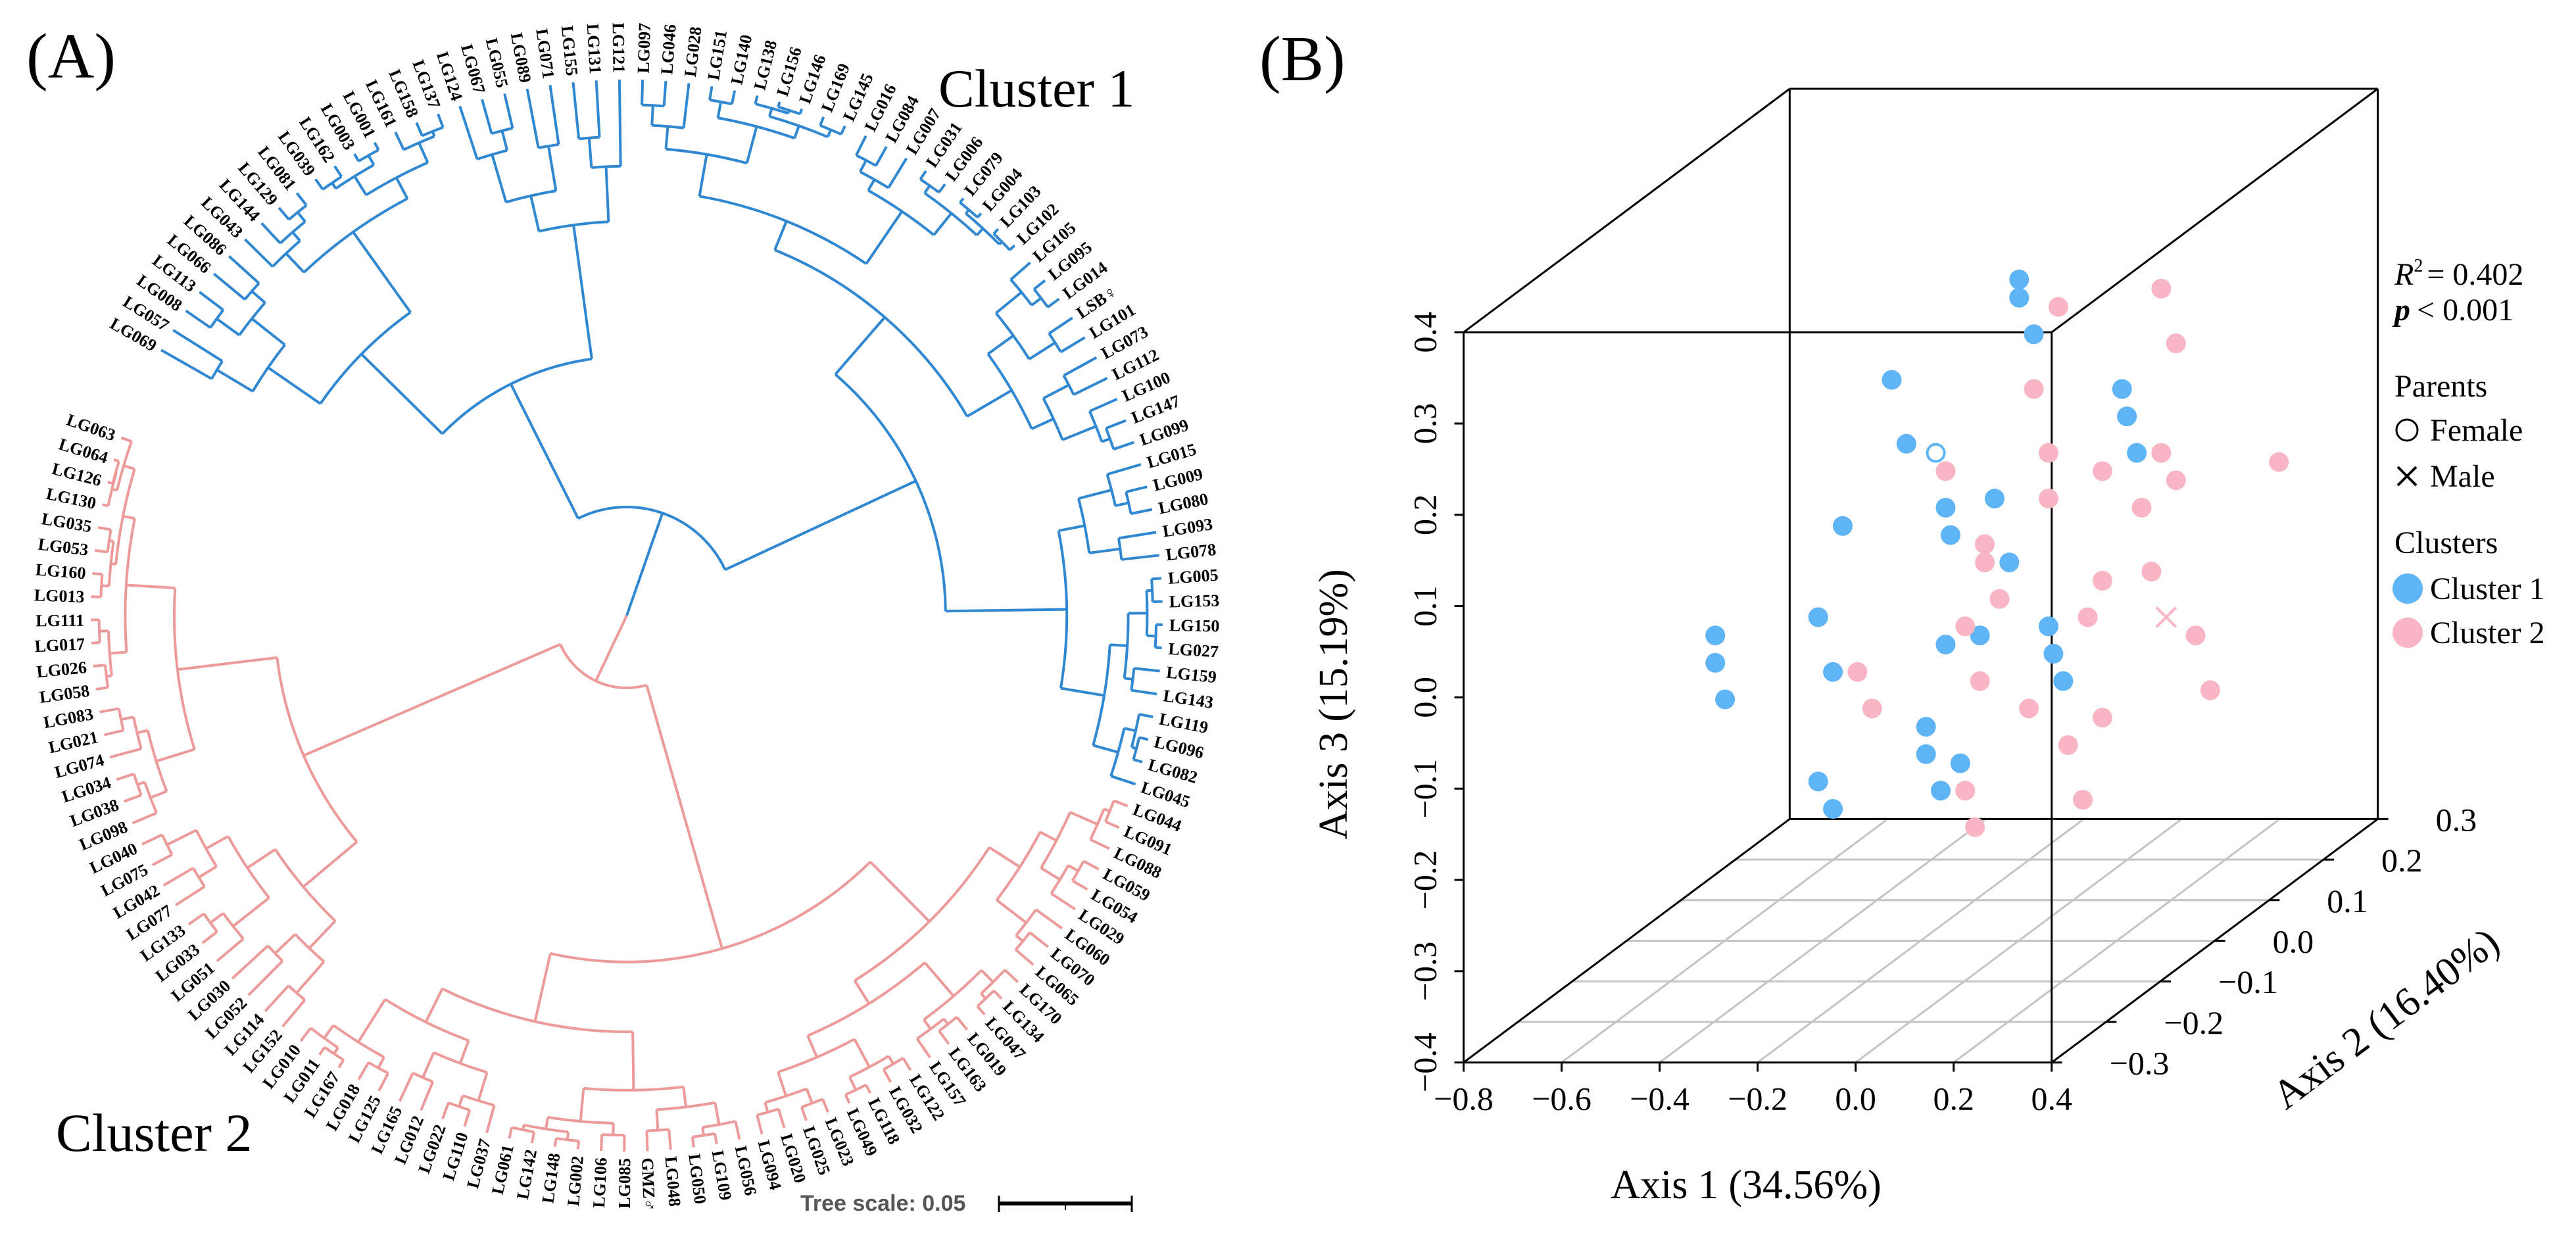  What do you see at coordinates (154, 1133) in the screenshot?
I see `cluster-2-title: Cluster 2` at bounding box center [154, 1133].